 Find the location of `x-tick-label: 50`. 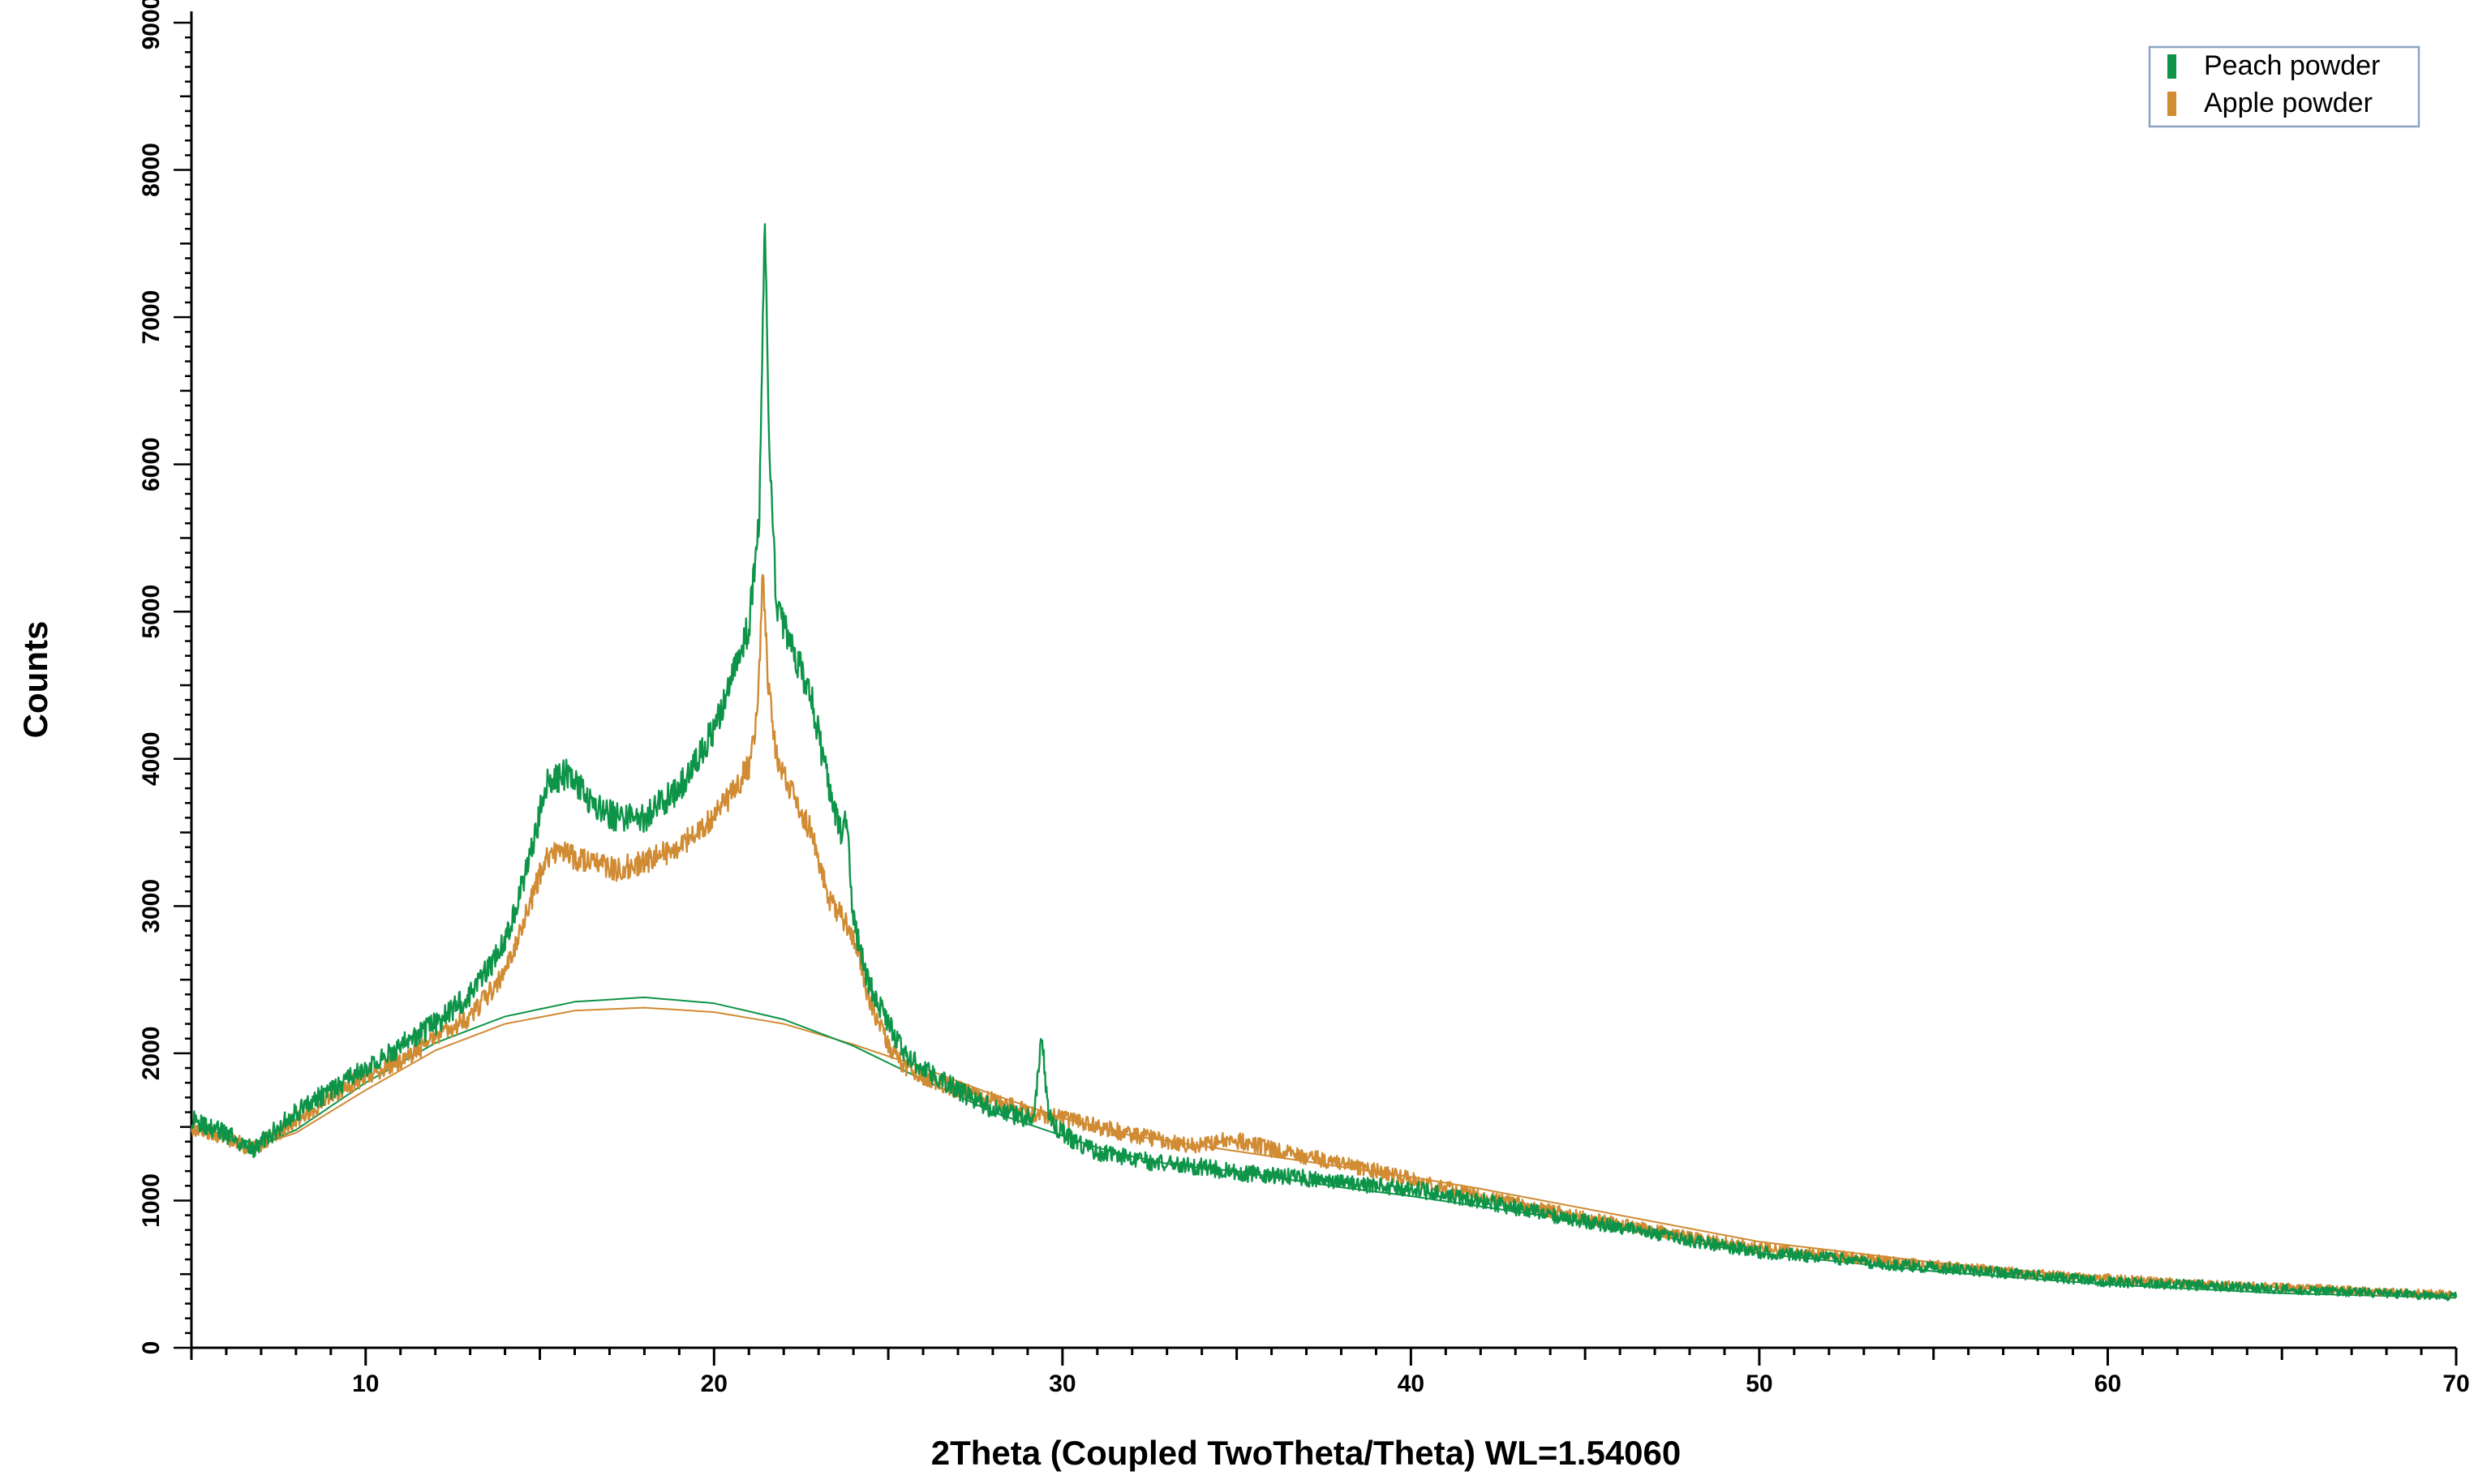

x-tick-label: 50 is located at coordinates (1759, 1383).